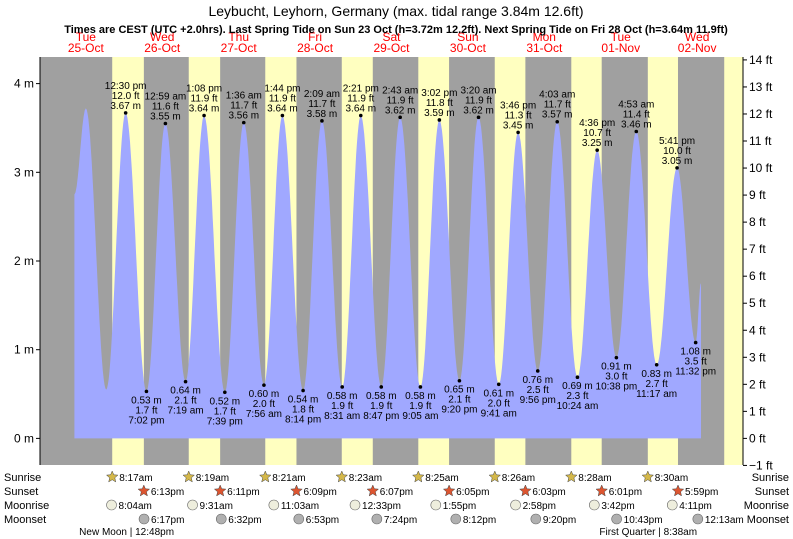  I want to click on y-tick-label-ft: 10 ft, so click(761, 168).